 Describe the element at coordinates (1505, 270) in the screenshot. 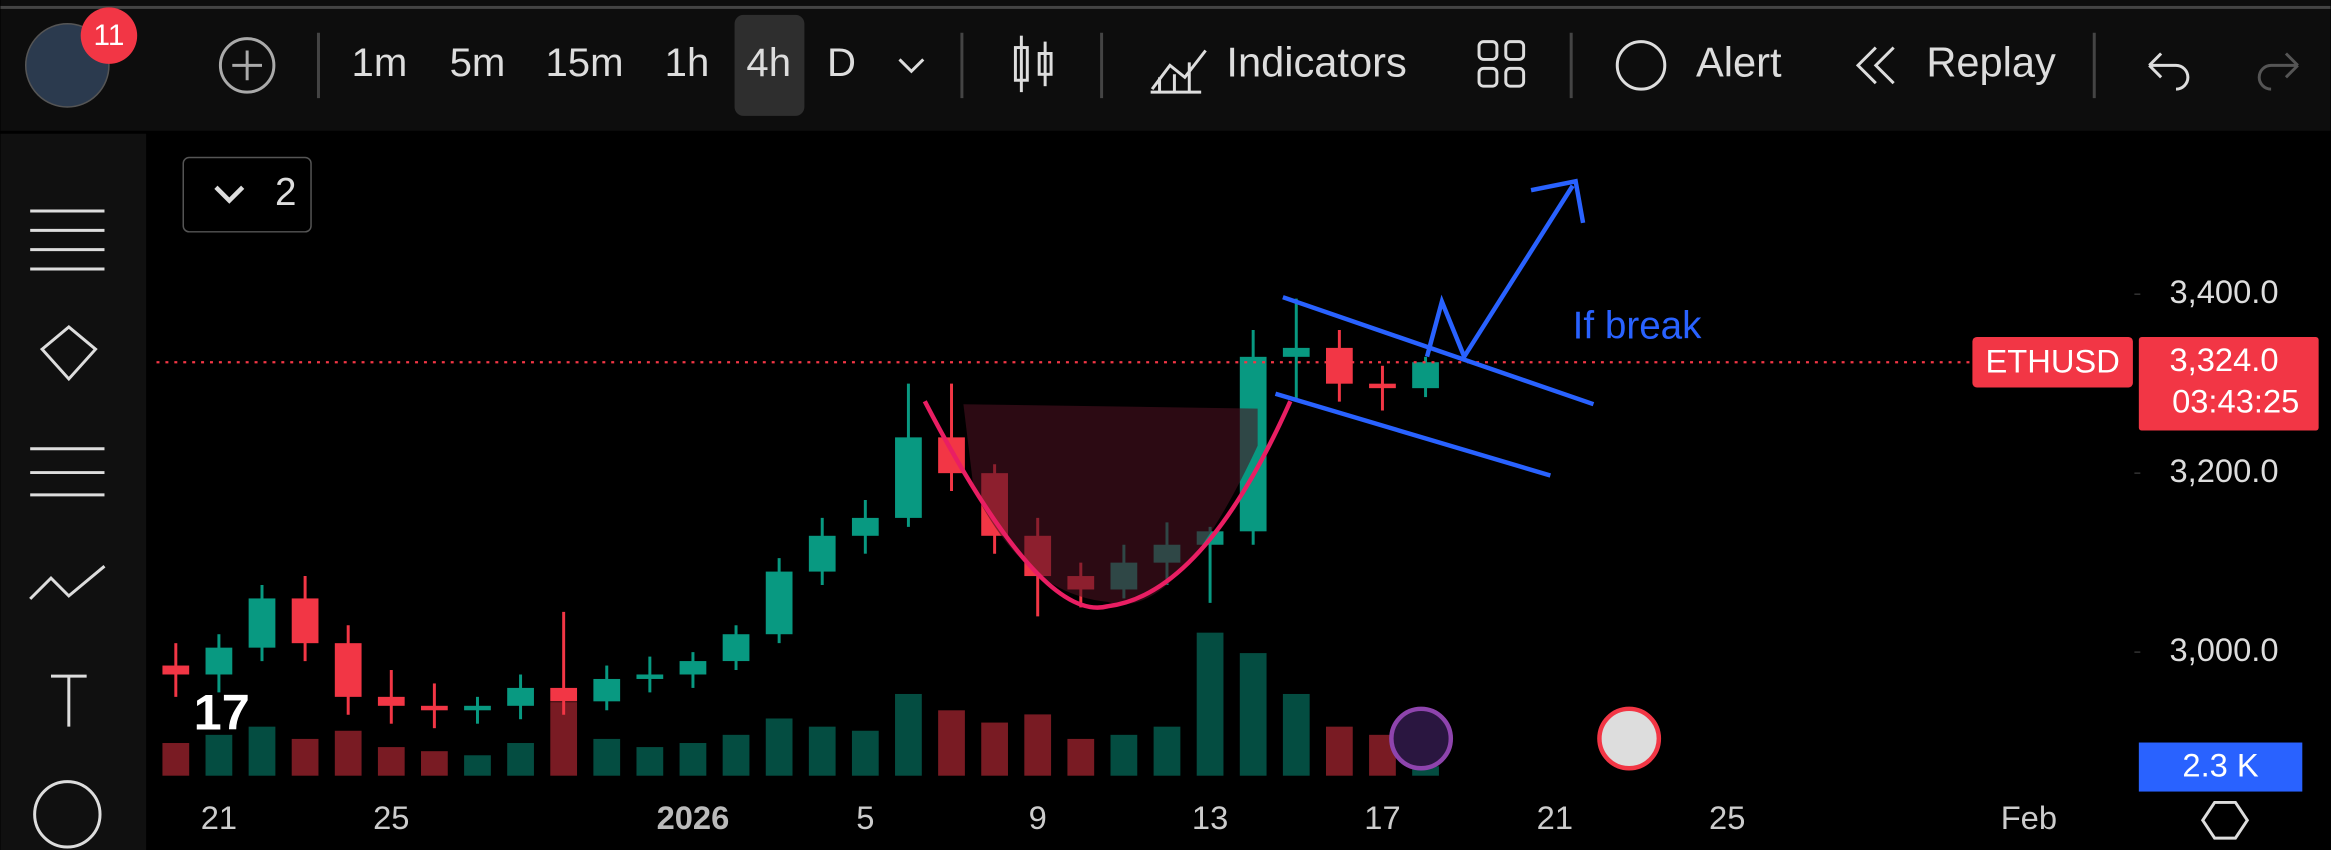

I see `breakout-arrow` at that location.